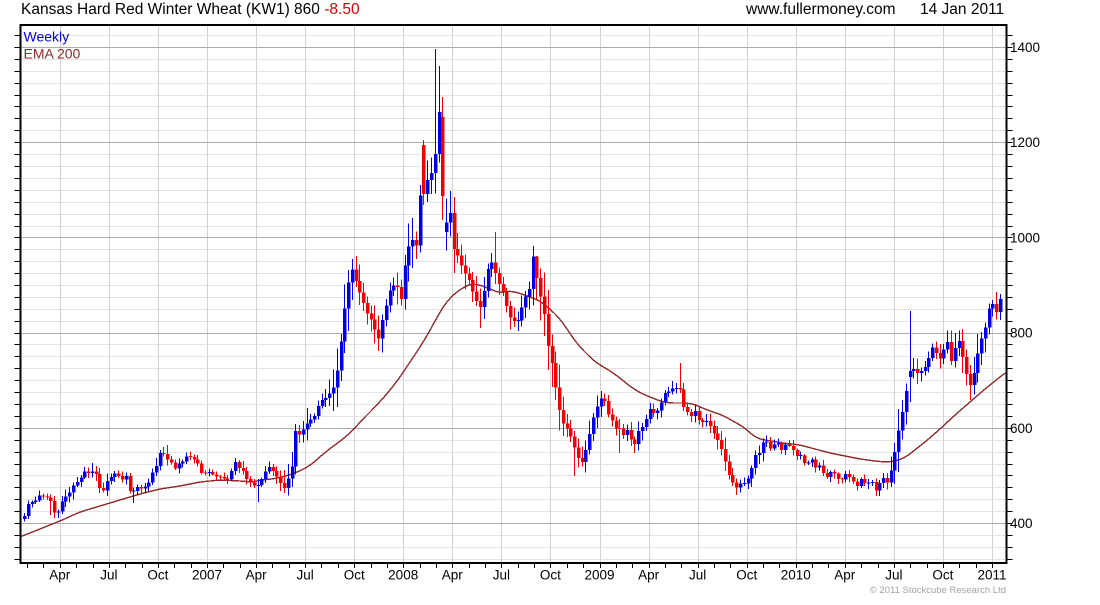 This screenshot has width=1100, height=605. What do you see at coordinates (1025, 237) in the screenshot?
I see `svg-text: 1000` at bounding box center [1025, 237].